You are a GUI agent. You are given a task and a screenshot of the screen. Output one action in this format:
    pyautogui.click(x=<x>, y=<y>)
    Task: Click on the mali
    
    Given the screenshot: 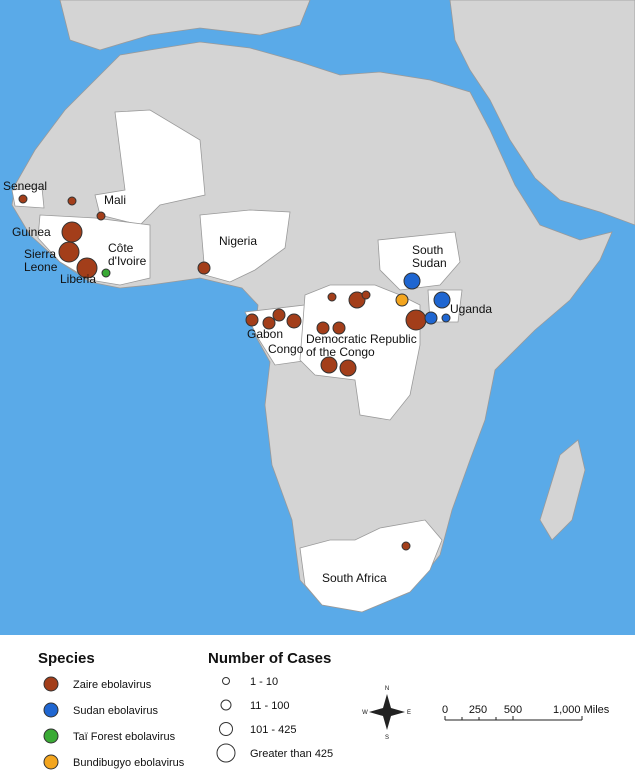 What is the action you would take?
    pyautogui.click(x=150, y=167)
    